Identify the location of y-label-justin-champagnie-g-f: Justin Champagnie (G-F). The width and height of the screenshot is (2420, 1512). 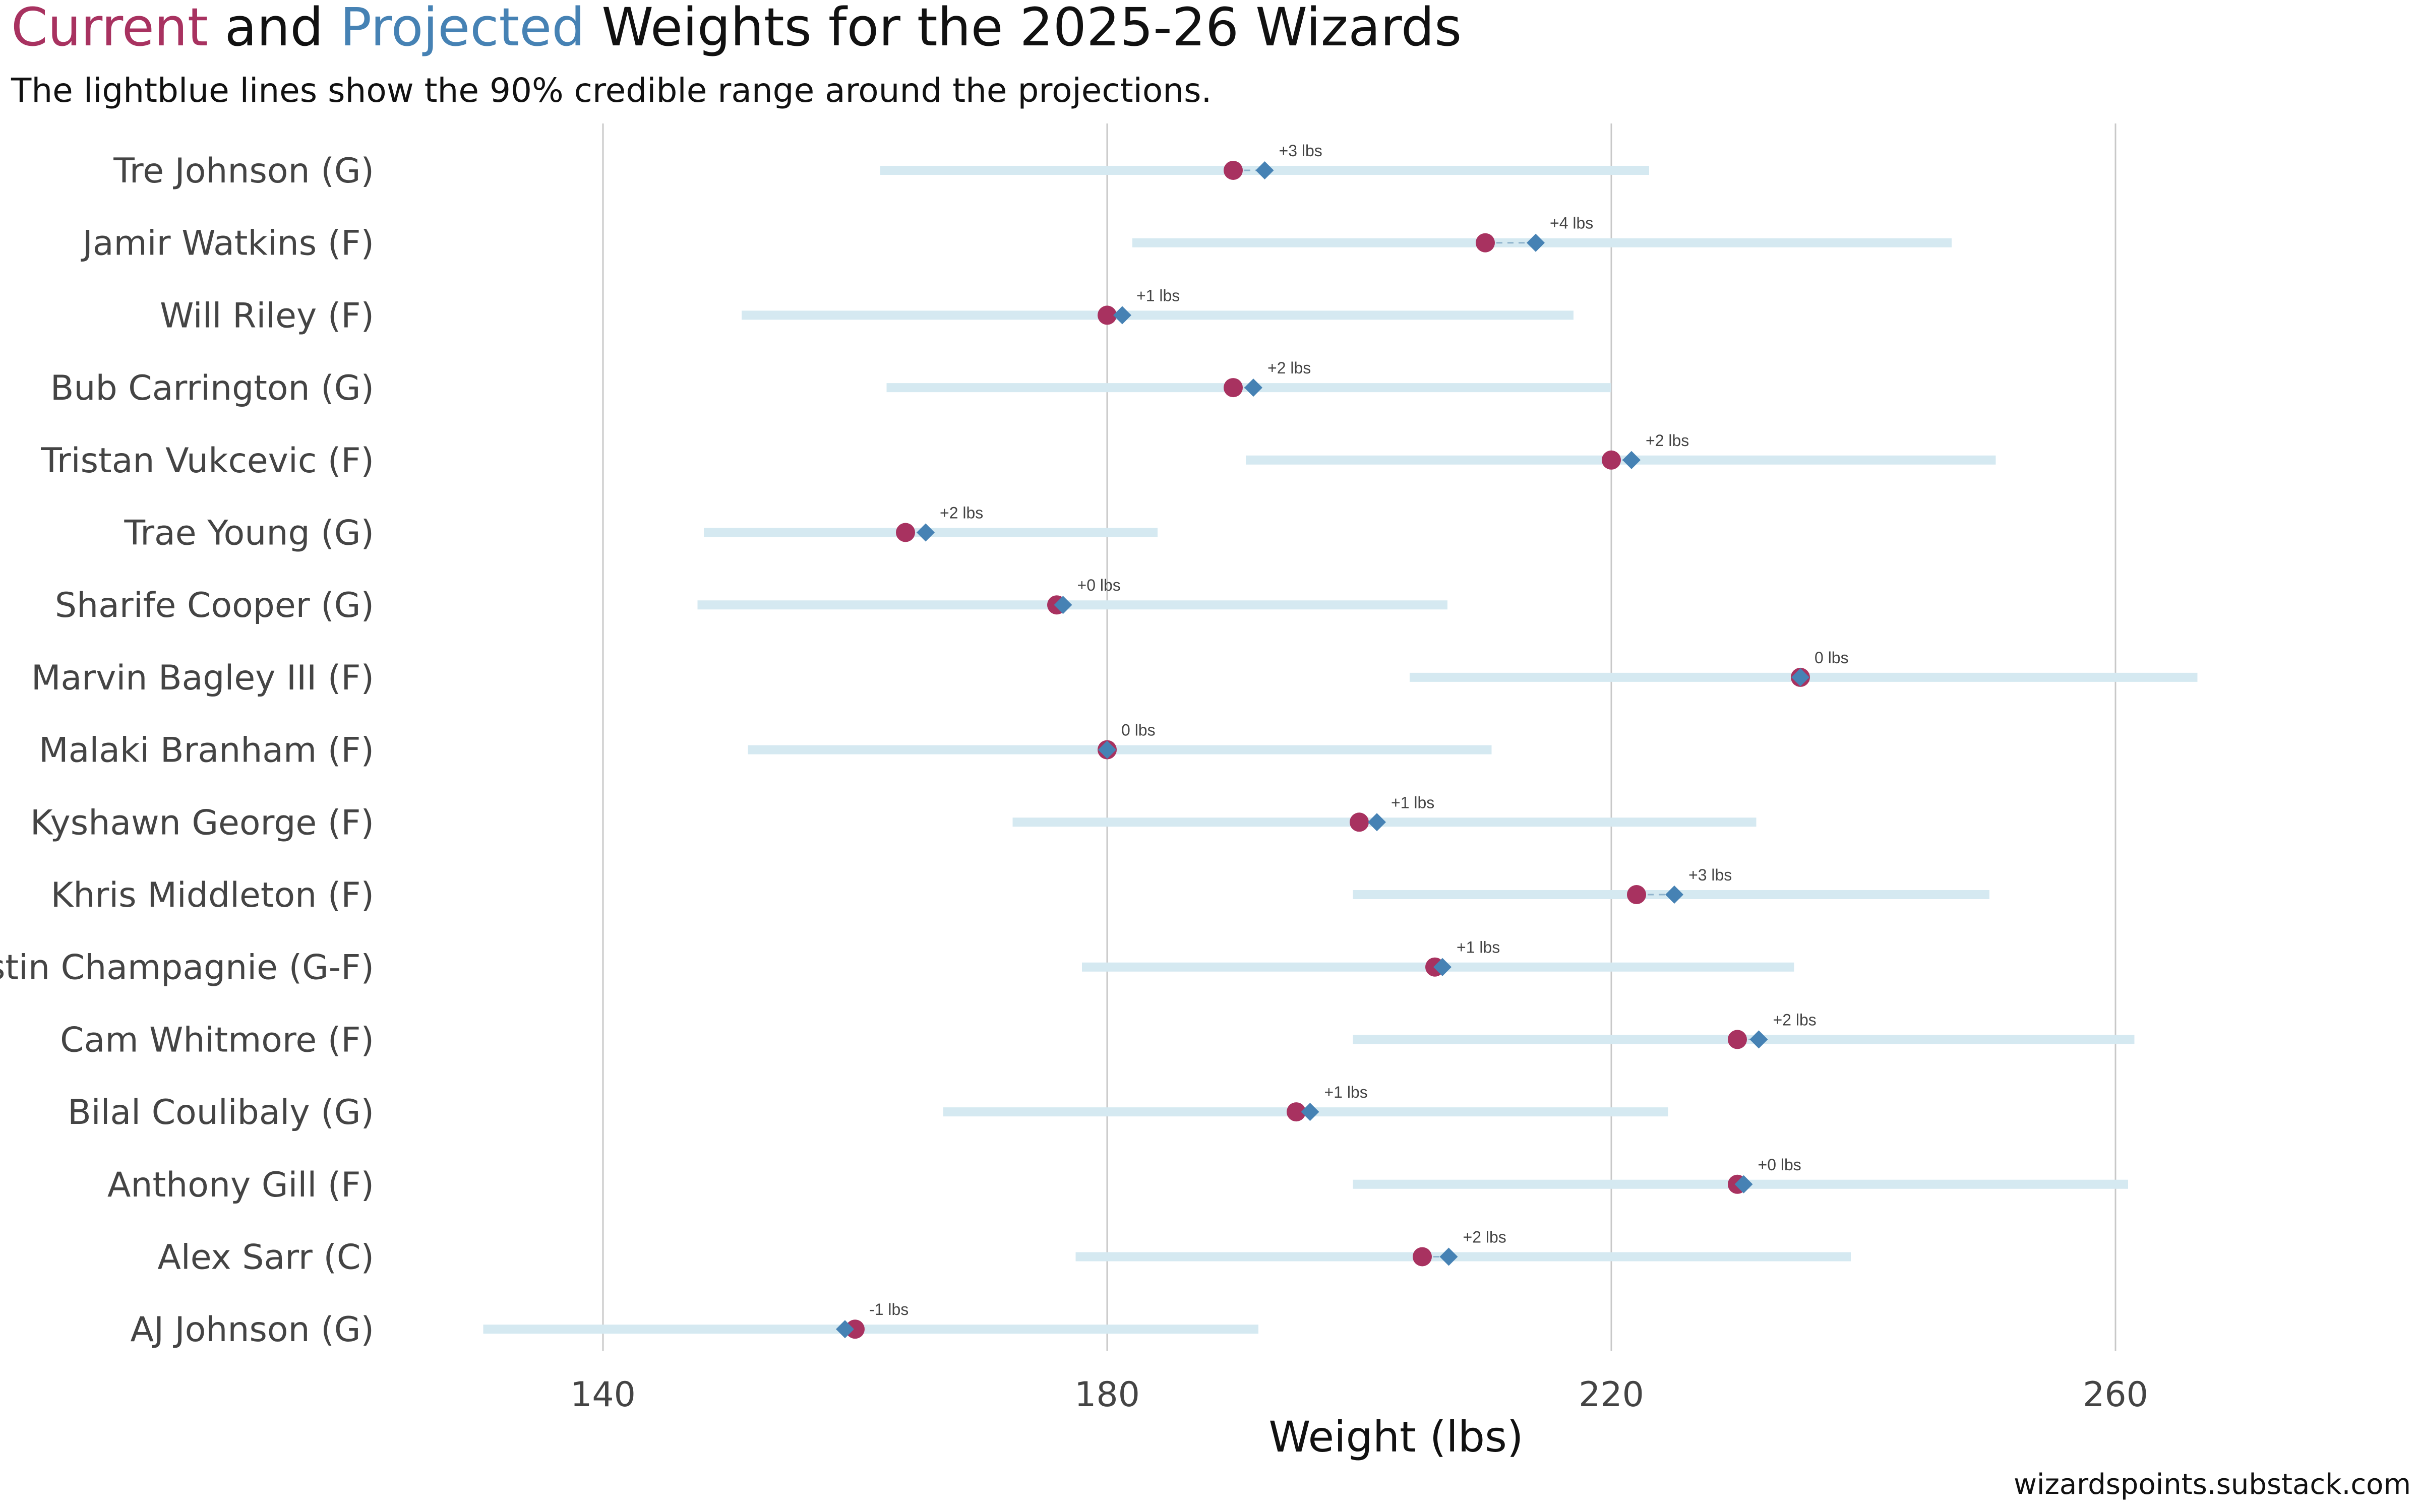
(187, 968).